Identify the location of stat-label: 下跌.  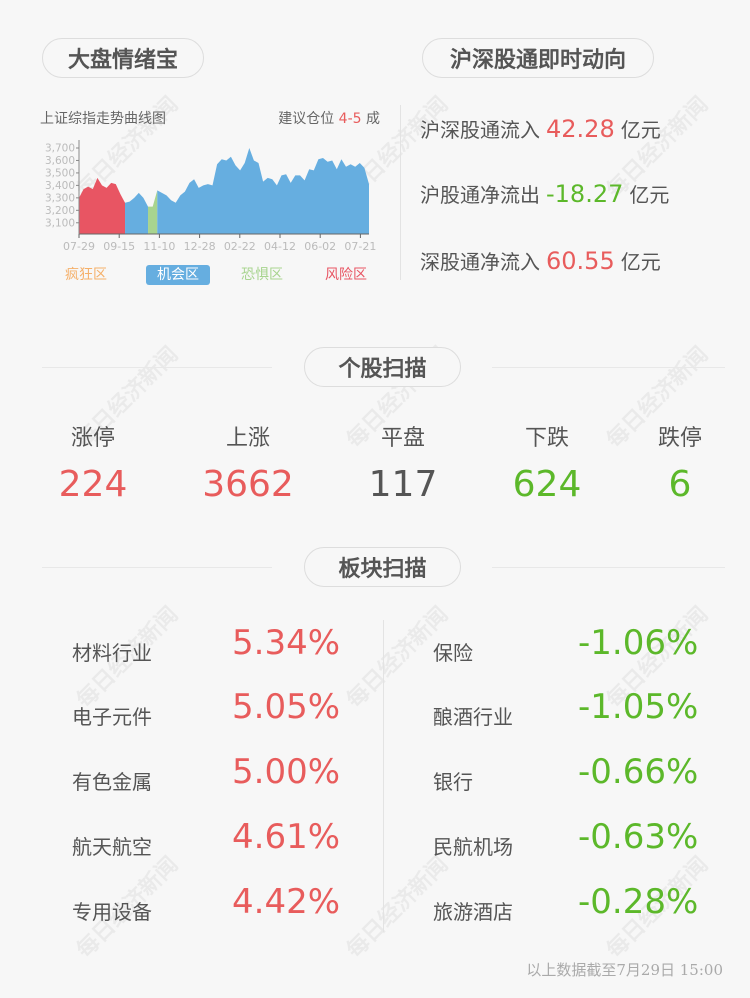
(546, 438).